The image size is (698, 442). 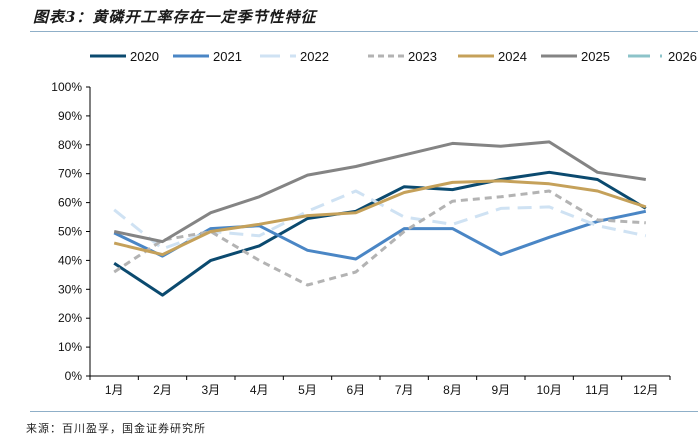 What do you see at coordinates (210, 390) in the screenshot?
I see `x-tick-label: 3月` at bounding box center [210, 390].